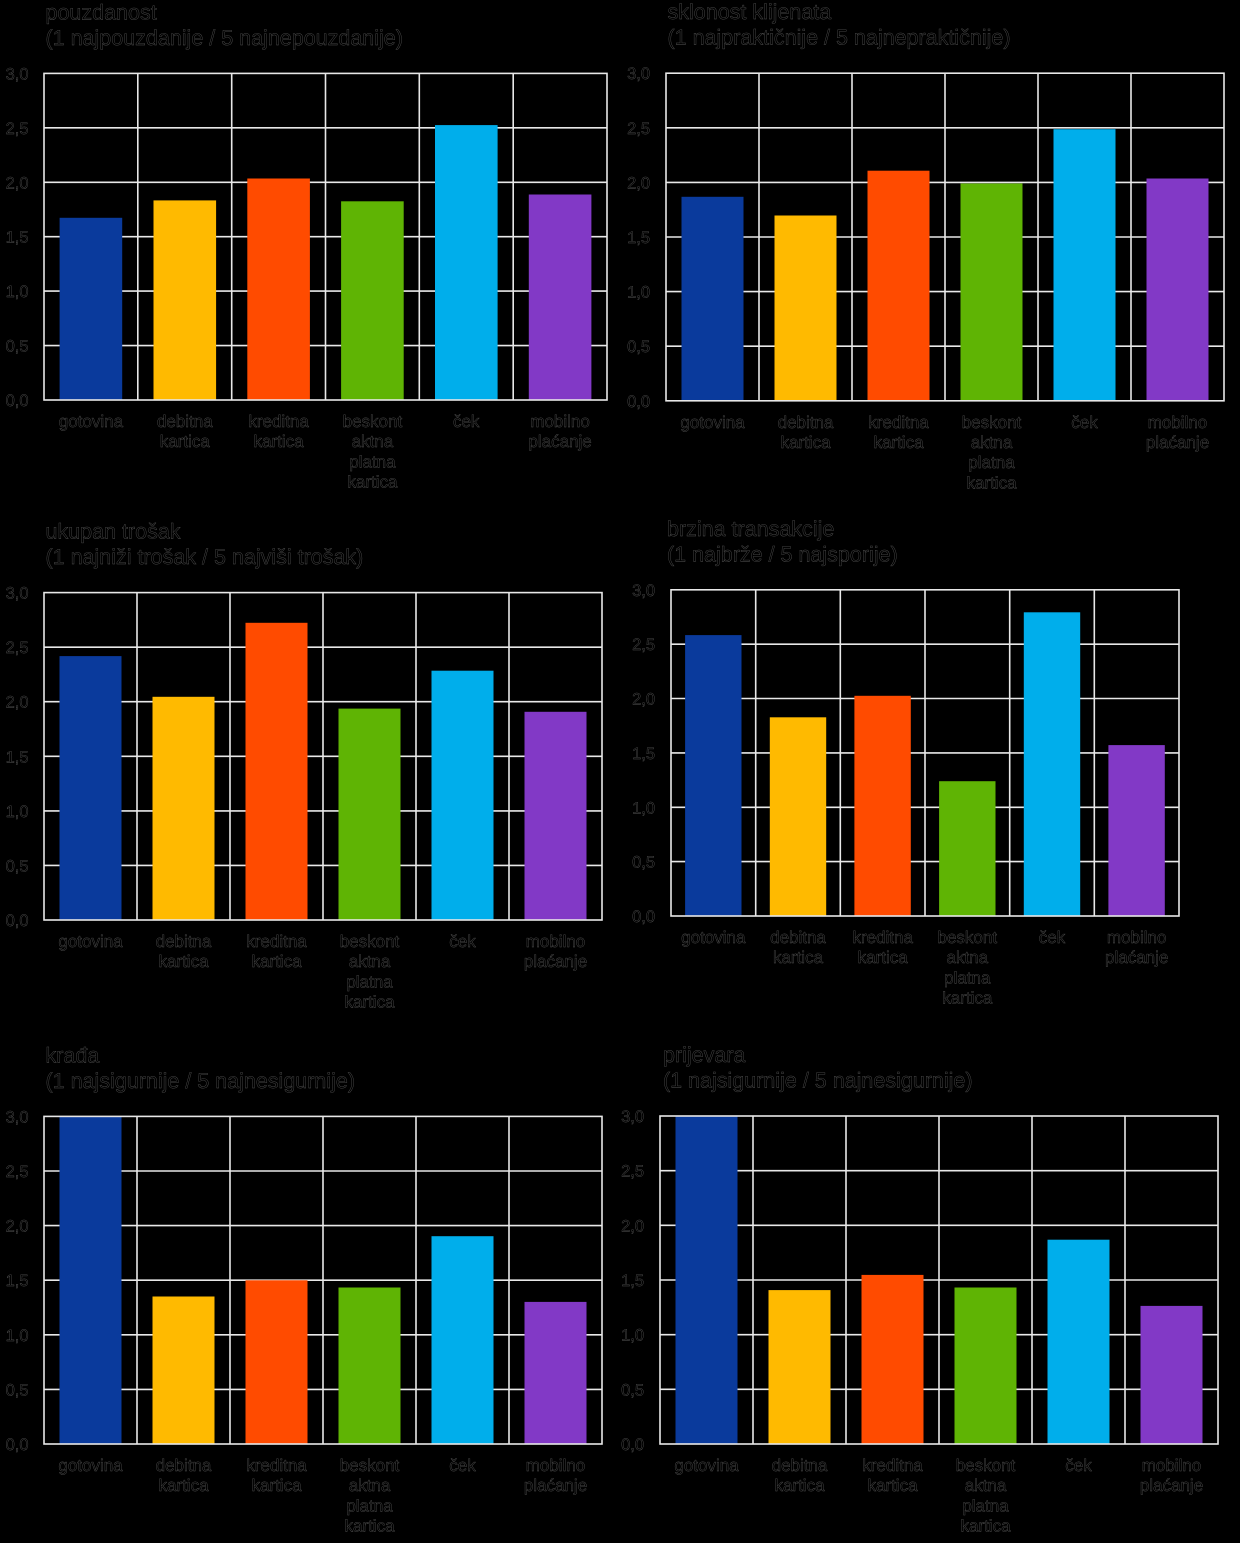 This screenshot has height=1543, width=1240. I want to click on svg-text: (1 najbrže / 5 najsporije), so click(782, 554).